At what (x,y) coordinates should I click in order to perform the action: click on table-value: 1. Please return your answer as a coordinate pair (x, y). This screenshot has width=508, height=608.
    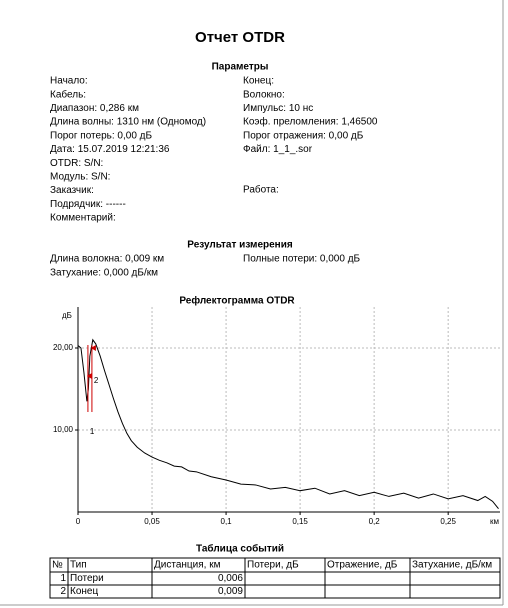
    Looking at the image, I should click on (63, 578).